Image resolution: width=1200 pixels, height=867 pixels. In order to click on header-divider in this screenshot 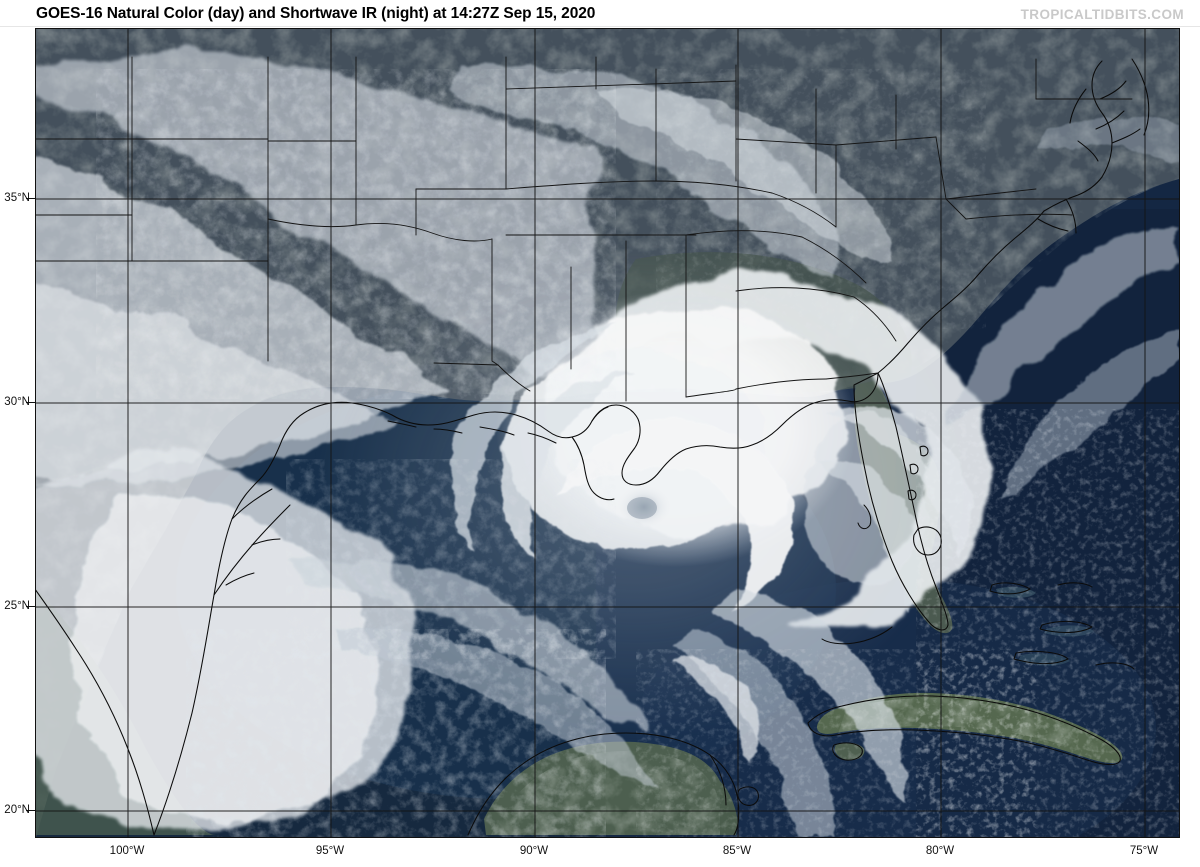, I will do `click(600, 26)`.